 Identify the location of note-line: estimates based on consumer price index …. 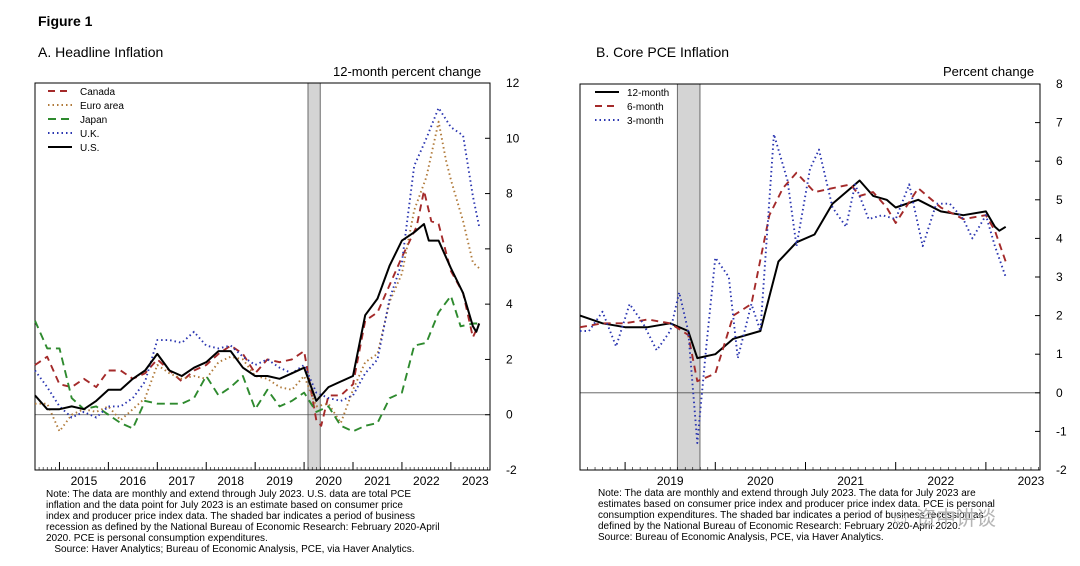
(796, 504).